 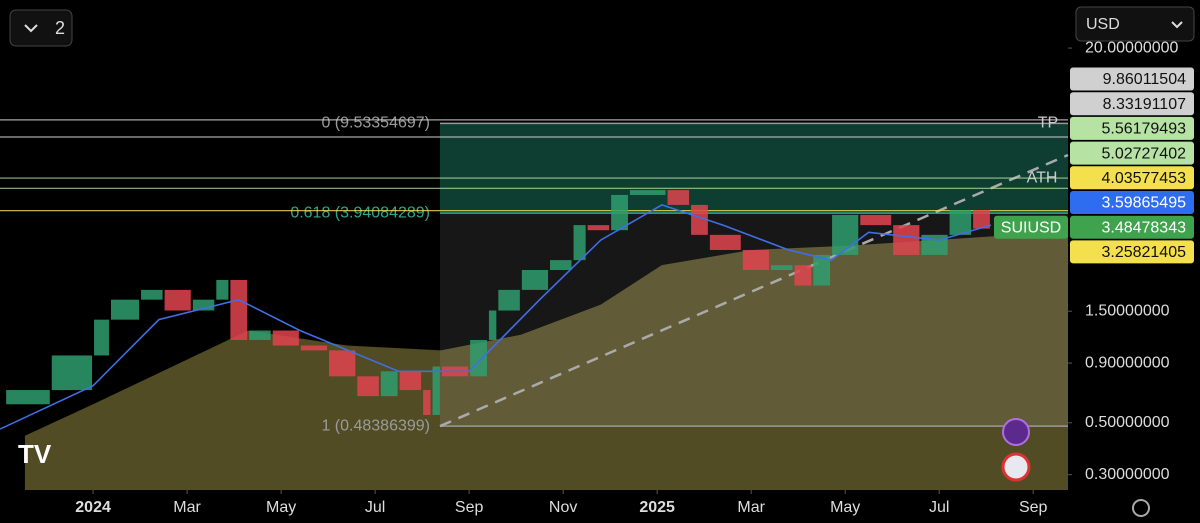 What do you see at coordinates (657, 507) in the screenshot?
I see `x-tick-label: 2025` at bounding box center [657, 507].